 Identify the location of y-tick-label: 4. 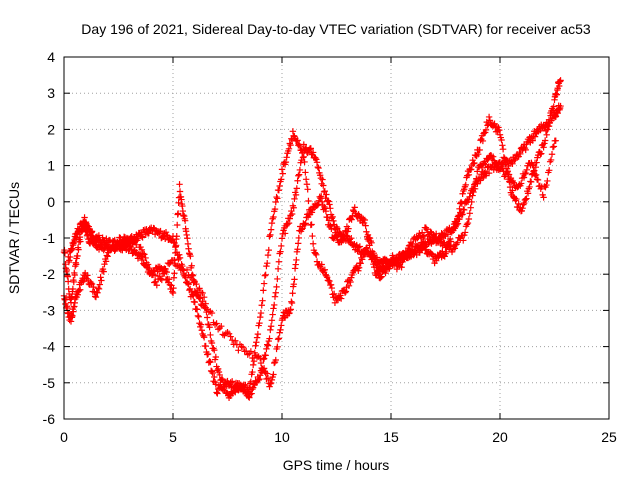
(51, 57).